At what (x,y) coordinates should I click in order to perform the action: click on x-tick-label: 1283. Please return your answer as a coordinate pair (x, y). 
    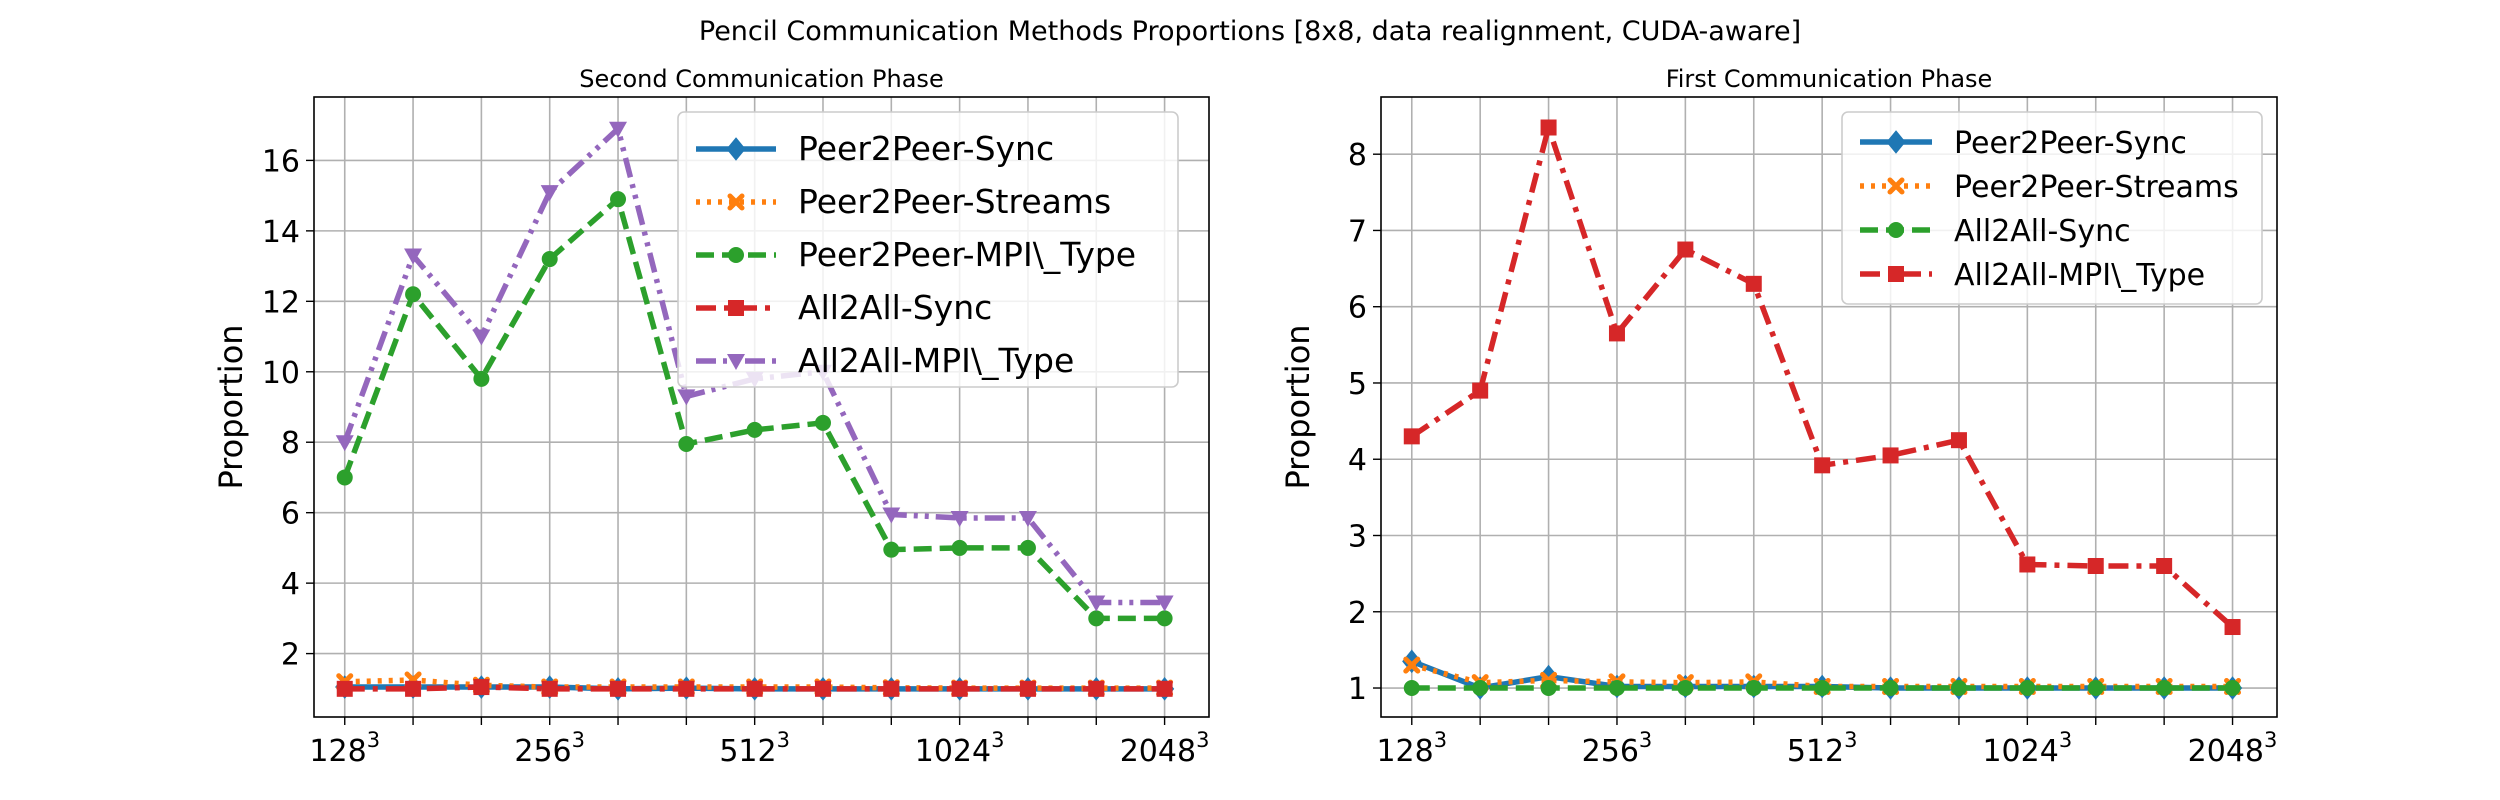
    Looking at the image, I should click on (1411, 748).